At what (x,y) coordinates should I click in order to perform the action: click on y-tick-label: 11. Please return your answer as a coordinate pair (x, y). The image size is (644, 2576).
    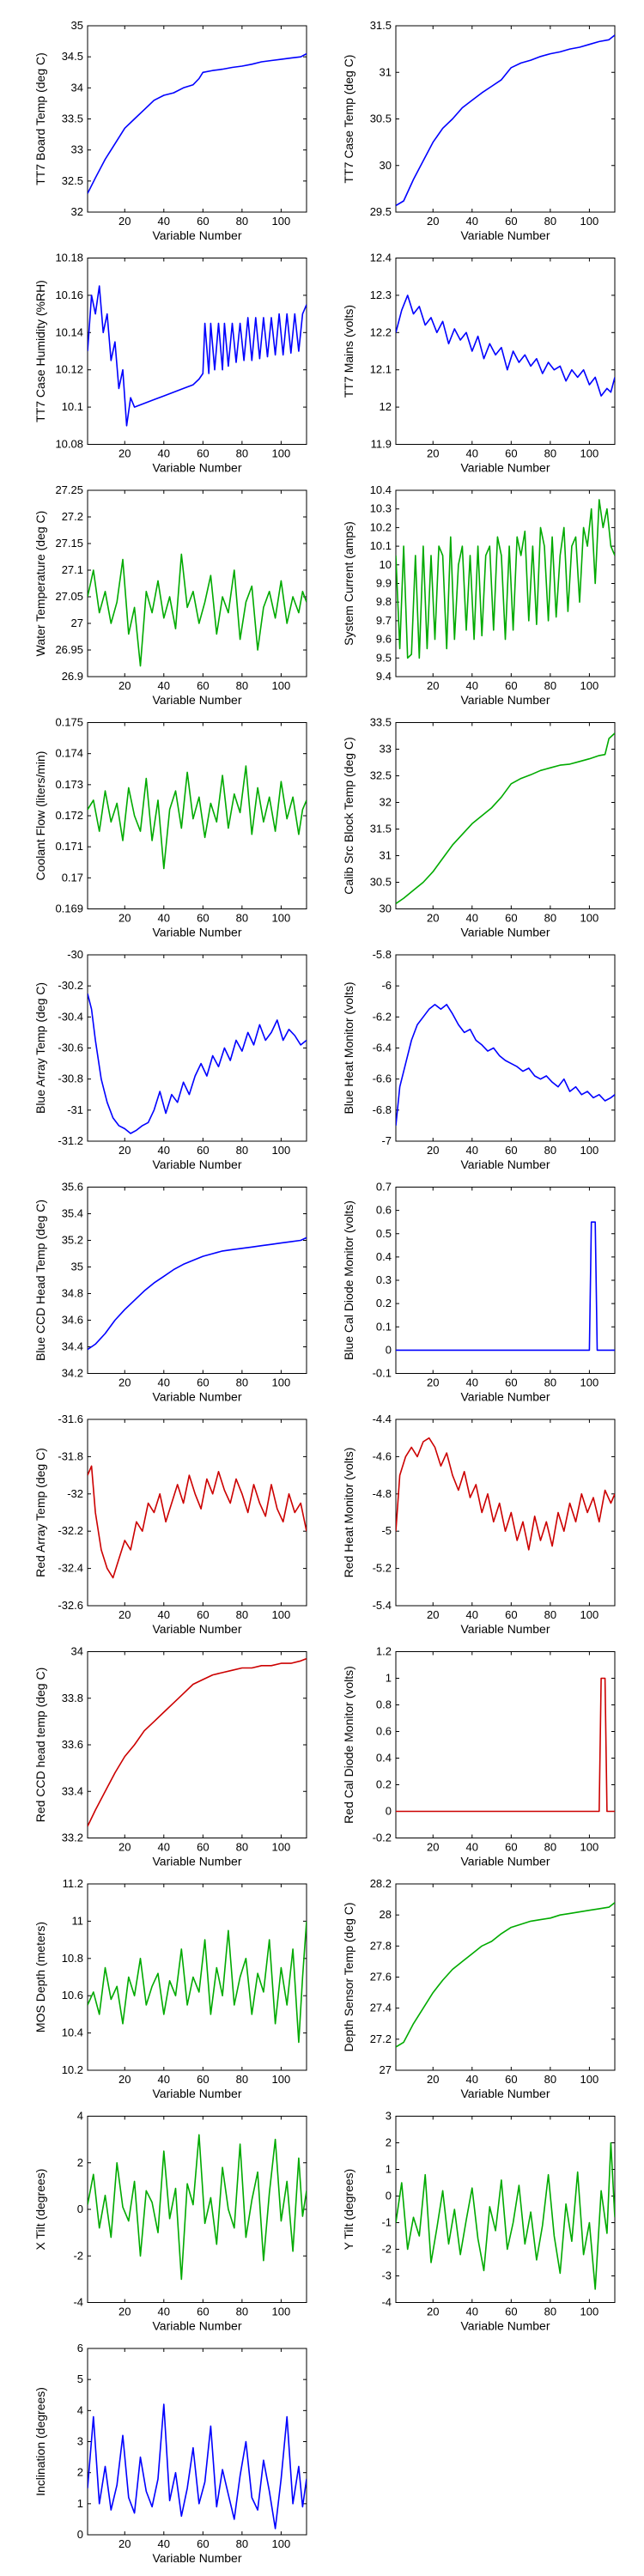
    Looking at the image, I should click on (78, 1921).